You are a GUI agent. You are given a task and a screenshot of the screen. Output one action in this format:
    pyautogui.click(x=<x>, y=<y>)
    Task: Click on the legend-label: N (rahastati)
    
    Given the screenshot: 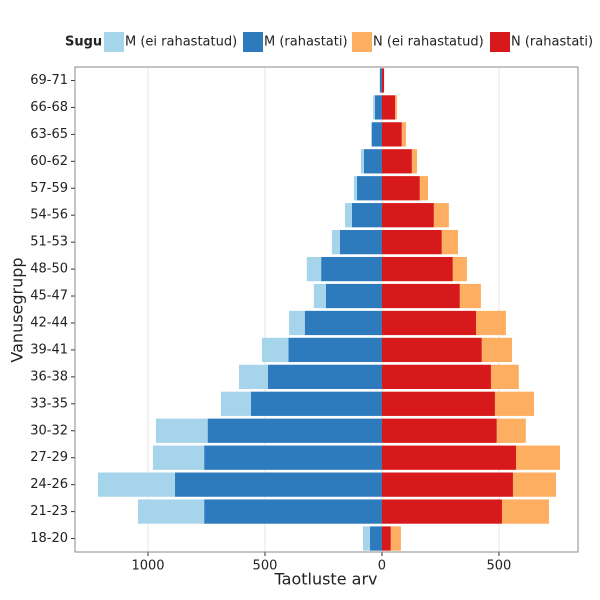 What is the action you would take?
    pyautogui.click(x=552, y=42)
    